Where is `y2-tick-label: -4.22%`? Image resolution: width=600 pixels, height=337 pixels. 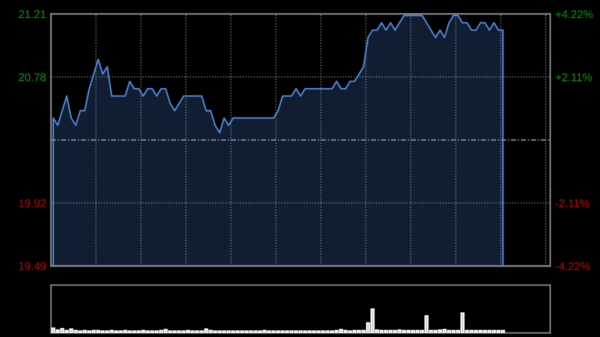 y2-tick-label: -4.22% is located at coordinates (573, 266).